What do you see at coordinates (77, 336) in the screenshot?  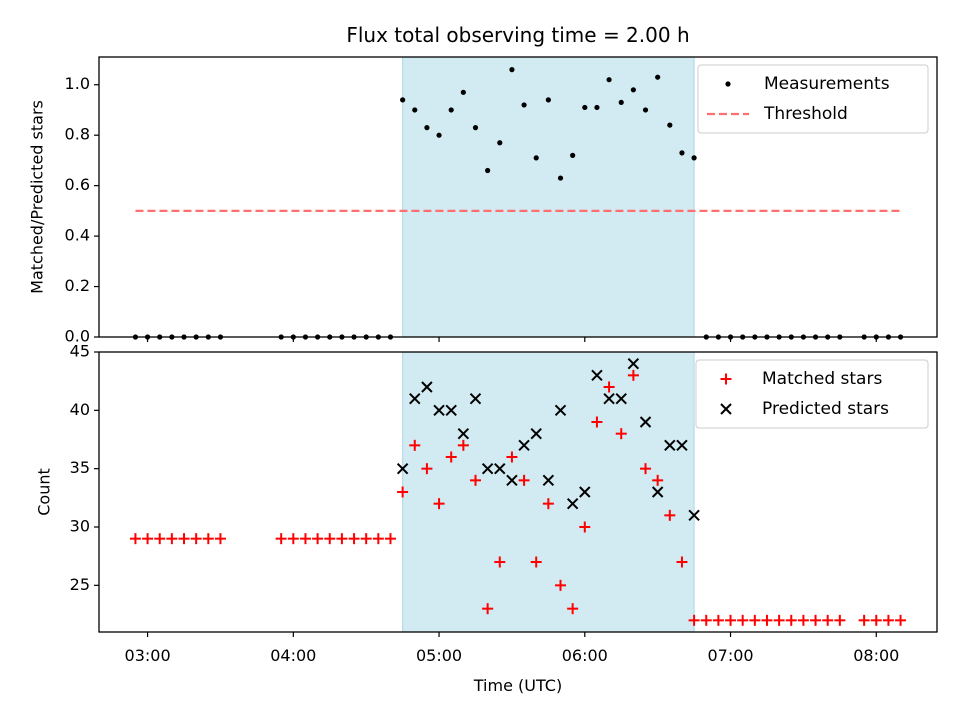 I see `y-tick-label: 0.0` at bounding box center [77, 336].